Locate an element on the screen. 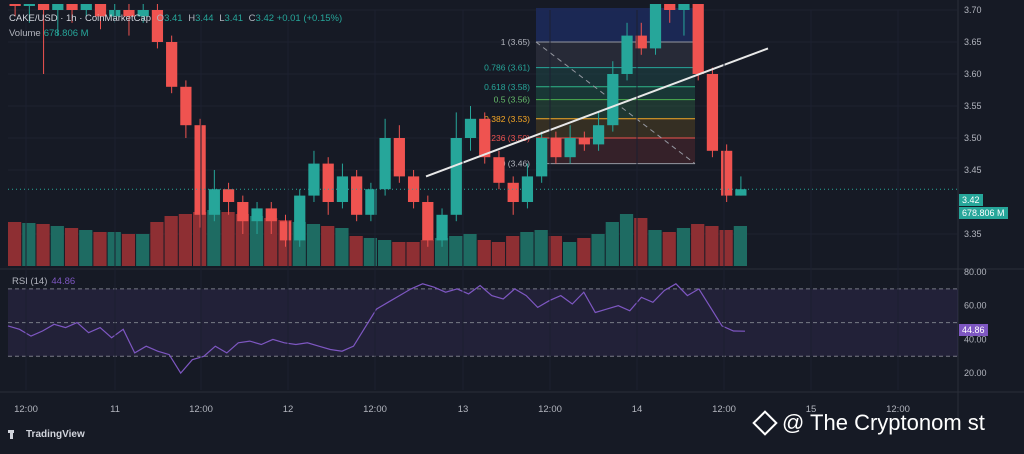 The image size is (1024, 454). price-tick-label: 3.50 is located at coordinates (973, 138).